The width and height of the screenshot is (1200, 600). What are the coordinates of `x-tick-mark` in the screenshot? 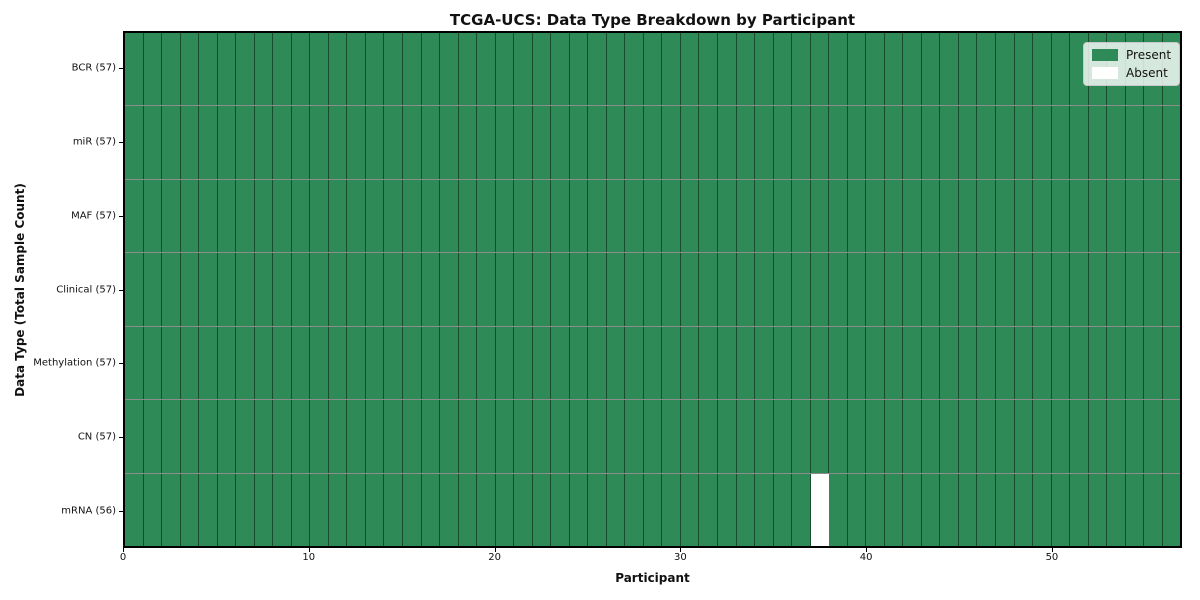 It's located at (1052, 550).